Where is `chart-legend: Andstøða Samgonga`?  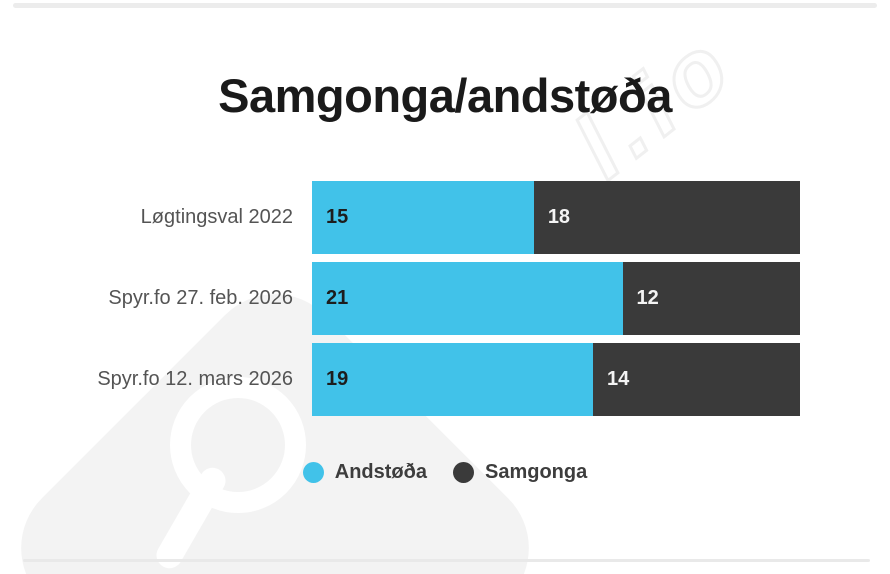
chart-legend: Andstøða Samgonga is located at coordinates (445, 472).